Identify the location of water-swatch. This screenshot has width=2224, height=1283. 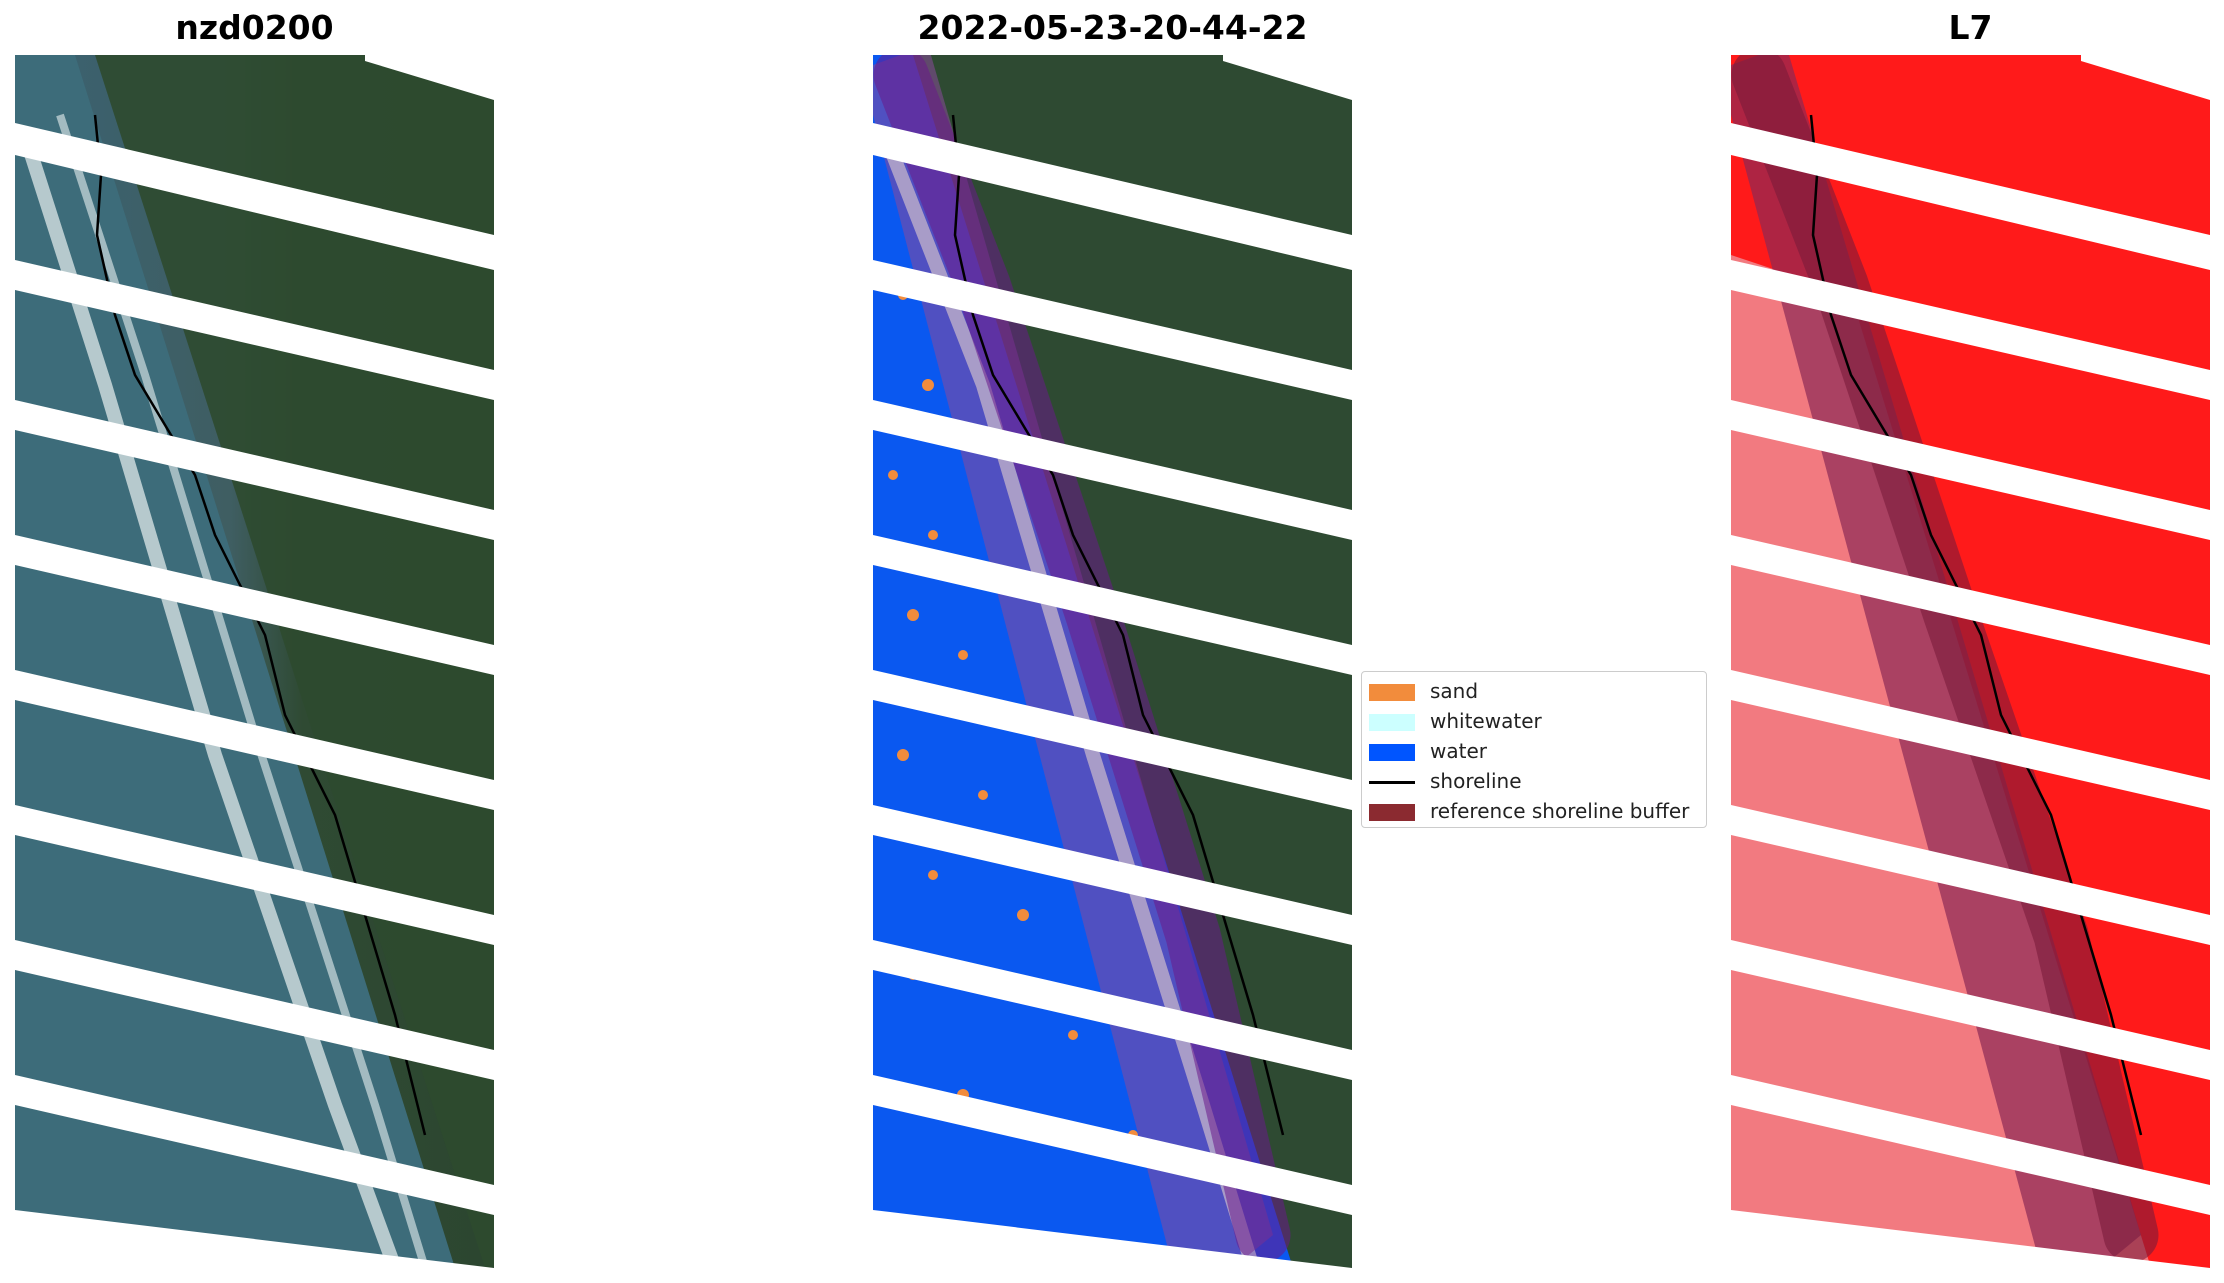
(1392, 752).